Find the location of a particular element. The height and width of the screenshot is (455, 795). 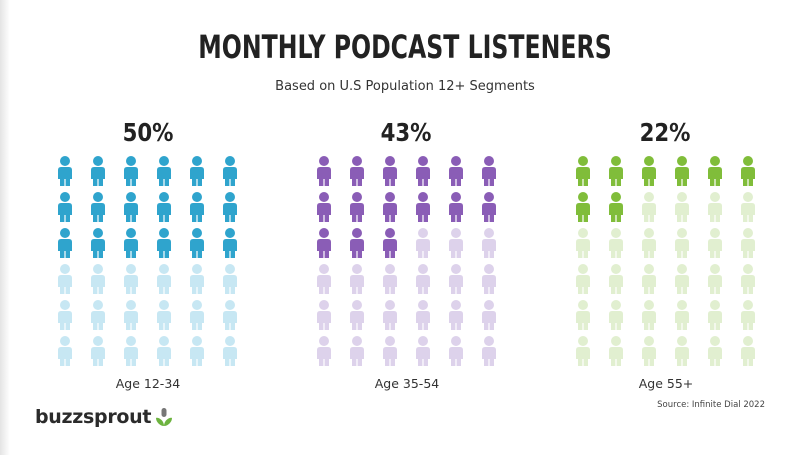

sprout-microphone-icon is located at coordinates (164, 417).